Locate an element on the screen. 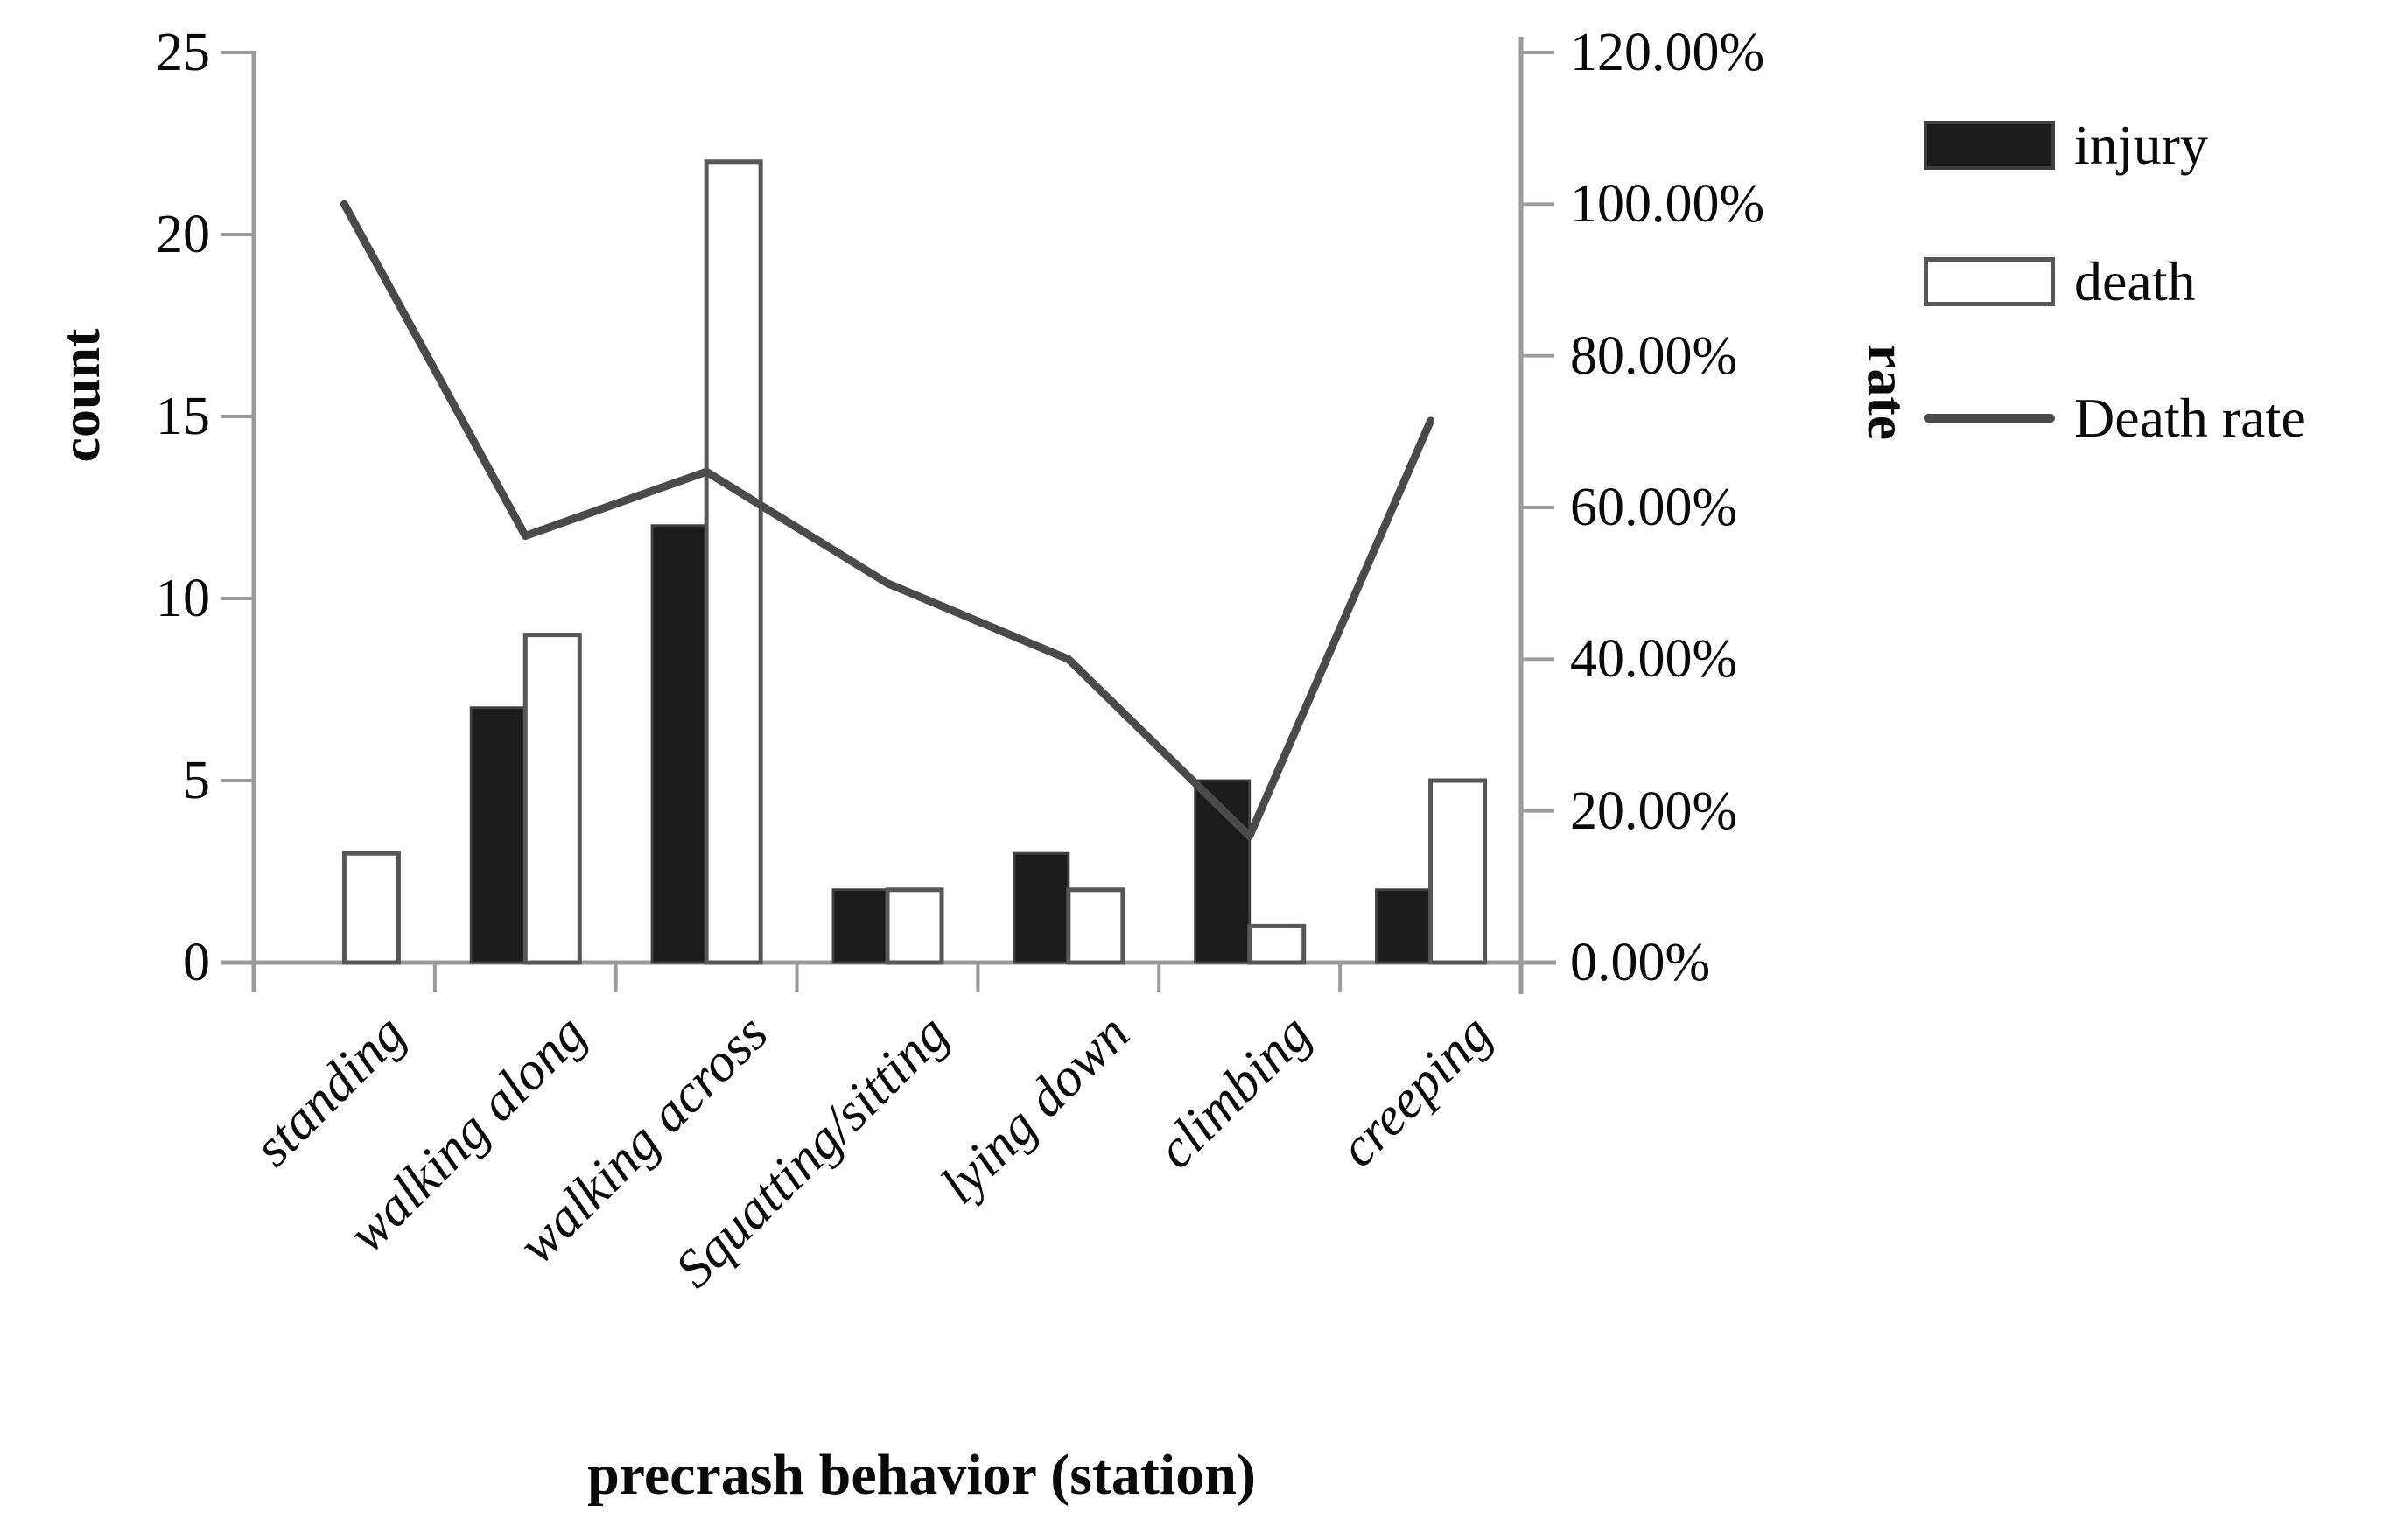 Image resolution: width=2405 pixels, height=1540 pixels. bar-death-walking-along is located at coordinates (552, 799).